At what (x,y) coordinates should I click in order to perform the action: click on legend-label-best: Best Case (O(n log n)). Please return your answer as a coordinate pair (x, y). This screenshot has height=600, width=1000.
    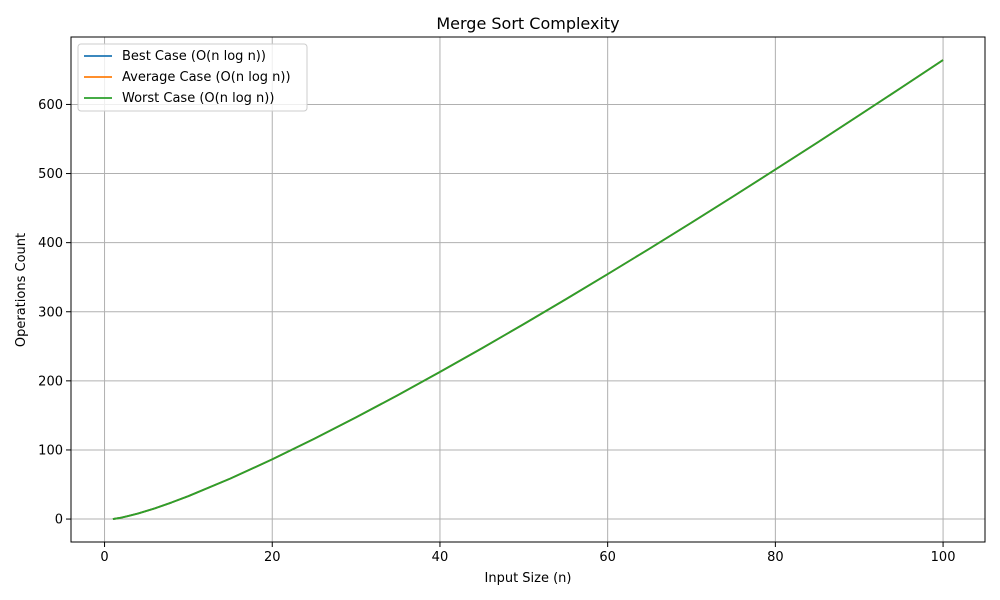
    Looking at the image, I should click on (194, 56).